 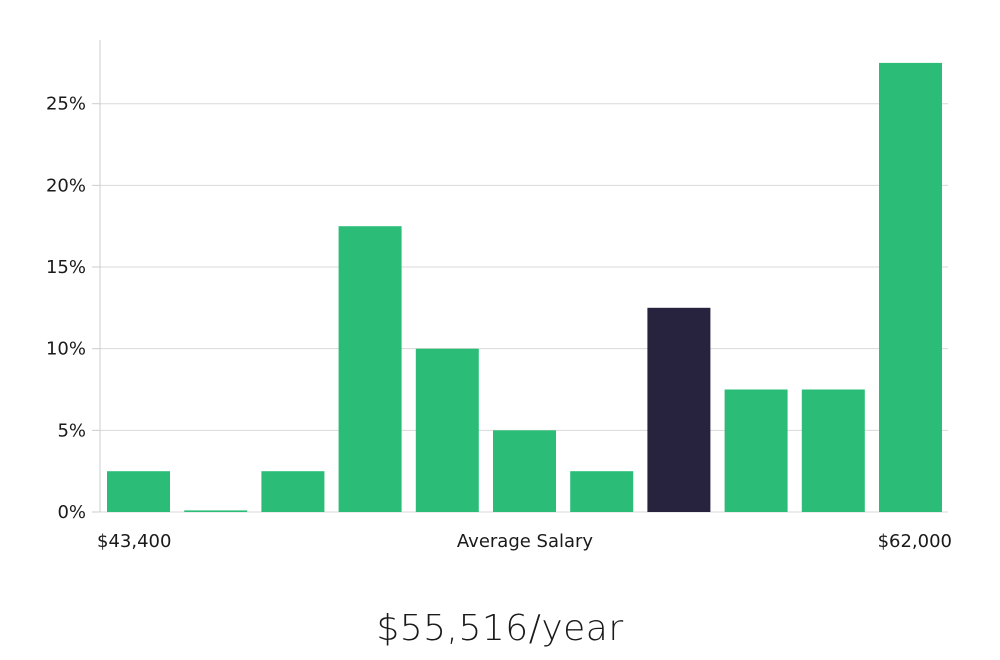 What do you see at coordinates (73, 308) in the screenshot?
I see `y-axis-ticks: 0% 5% 10% 15% 20% 25%` at bounding box center [73, 308].